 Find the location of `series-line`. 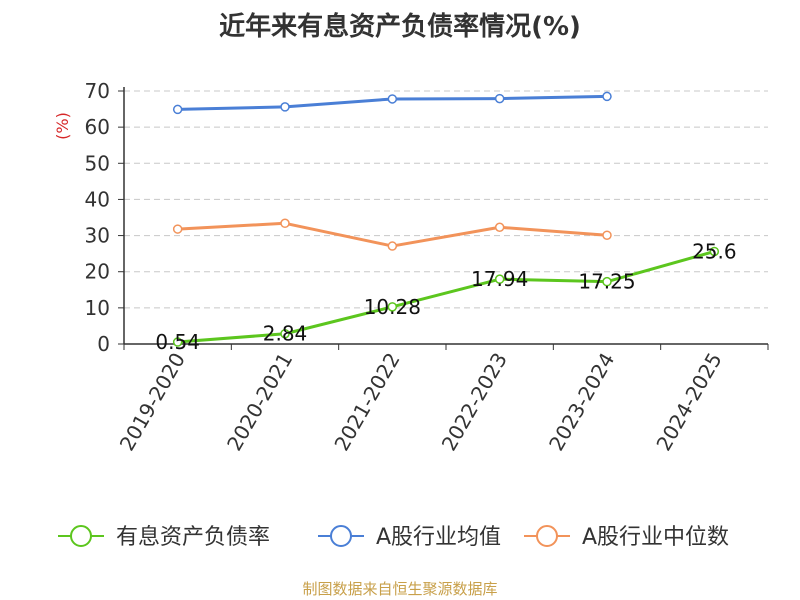

series-line is located at coordinates (446, 297).